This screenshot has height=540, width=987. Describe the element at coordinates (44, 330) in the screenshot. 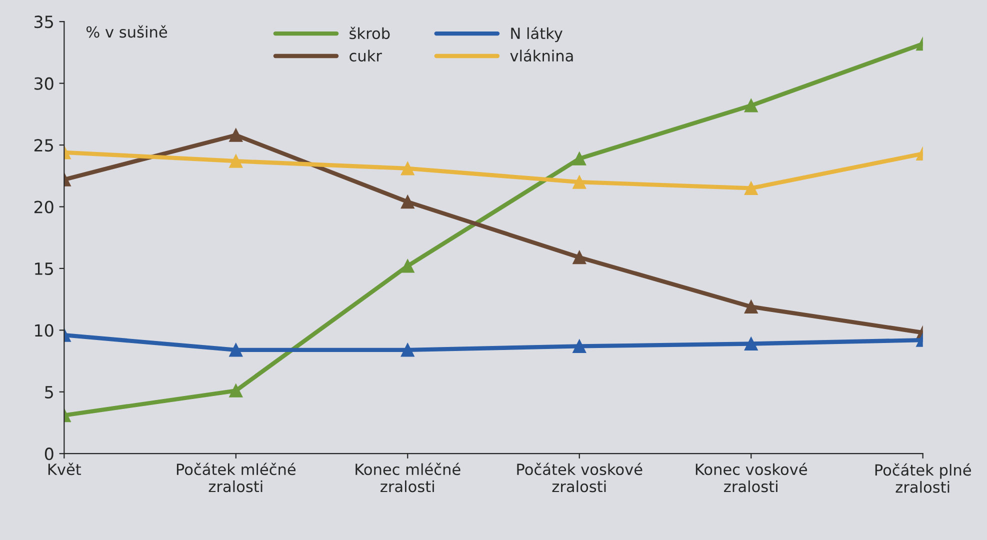

I see `y-tick-label: 10` at that location.